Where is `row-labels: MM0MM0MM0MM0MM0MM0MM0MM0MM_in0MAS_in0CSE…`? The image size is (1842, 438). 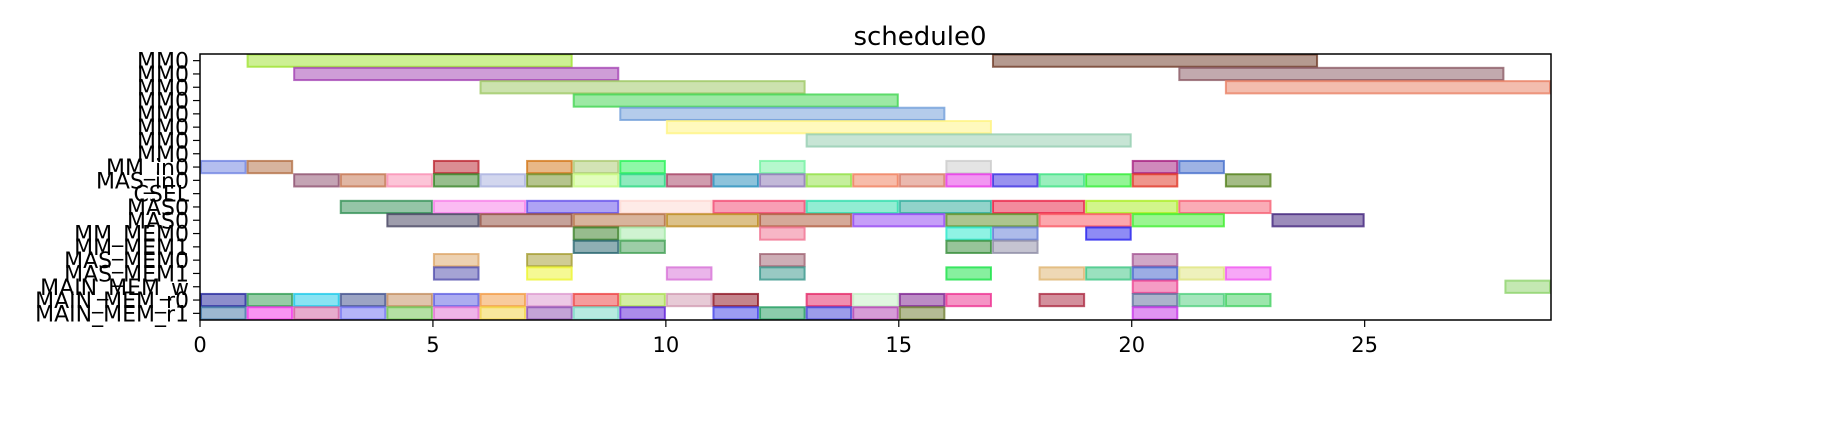 row-labels: MM0MM0MM0MM0MM0MM0MM0MM0MM_in0MAS_in0CSE… is located at coordinates (117, 188).